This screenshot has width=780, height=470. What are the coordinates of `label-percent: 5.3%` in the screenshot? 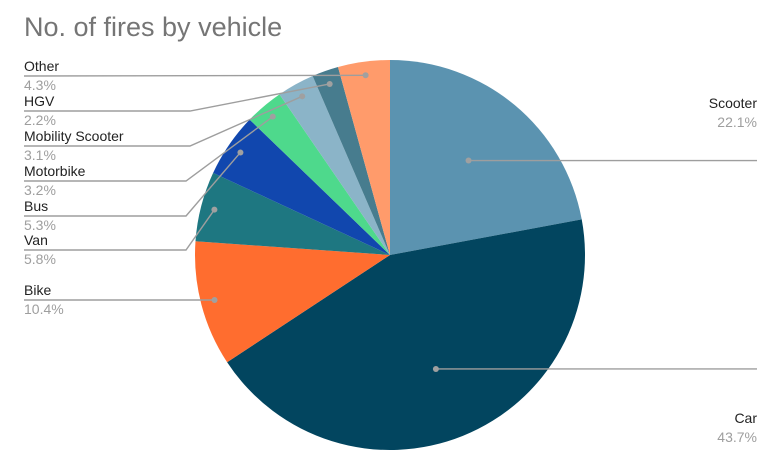 It's located at (40, 225).